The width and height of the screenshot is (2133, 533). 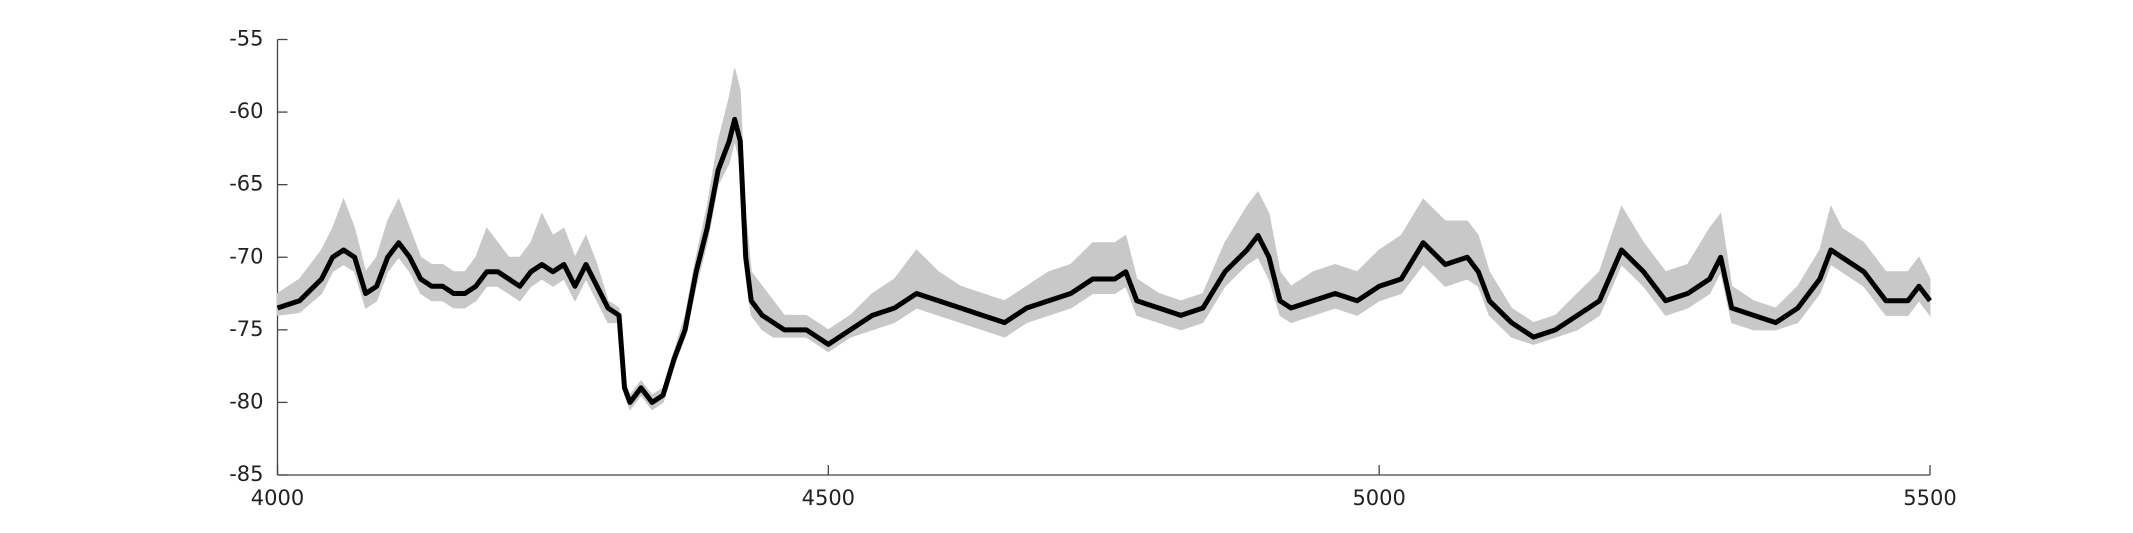 I want to click on y-tick-label: -70, so click(x=246, y=256).